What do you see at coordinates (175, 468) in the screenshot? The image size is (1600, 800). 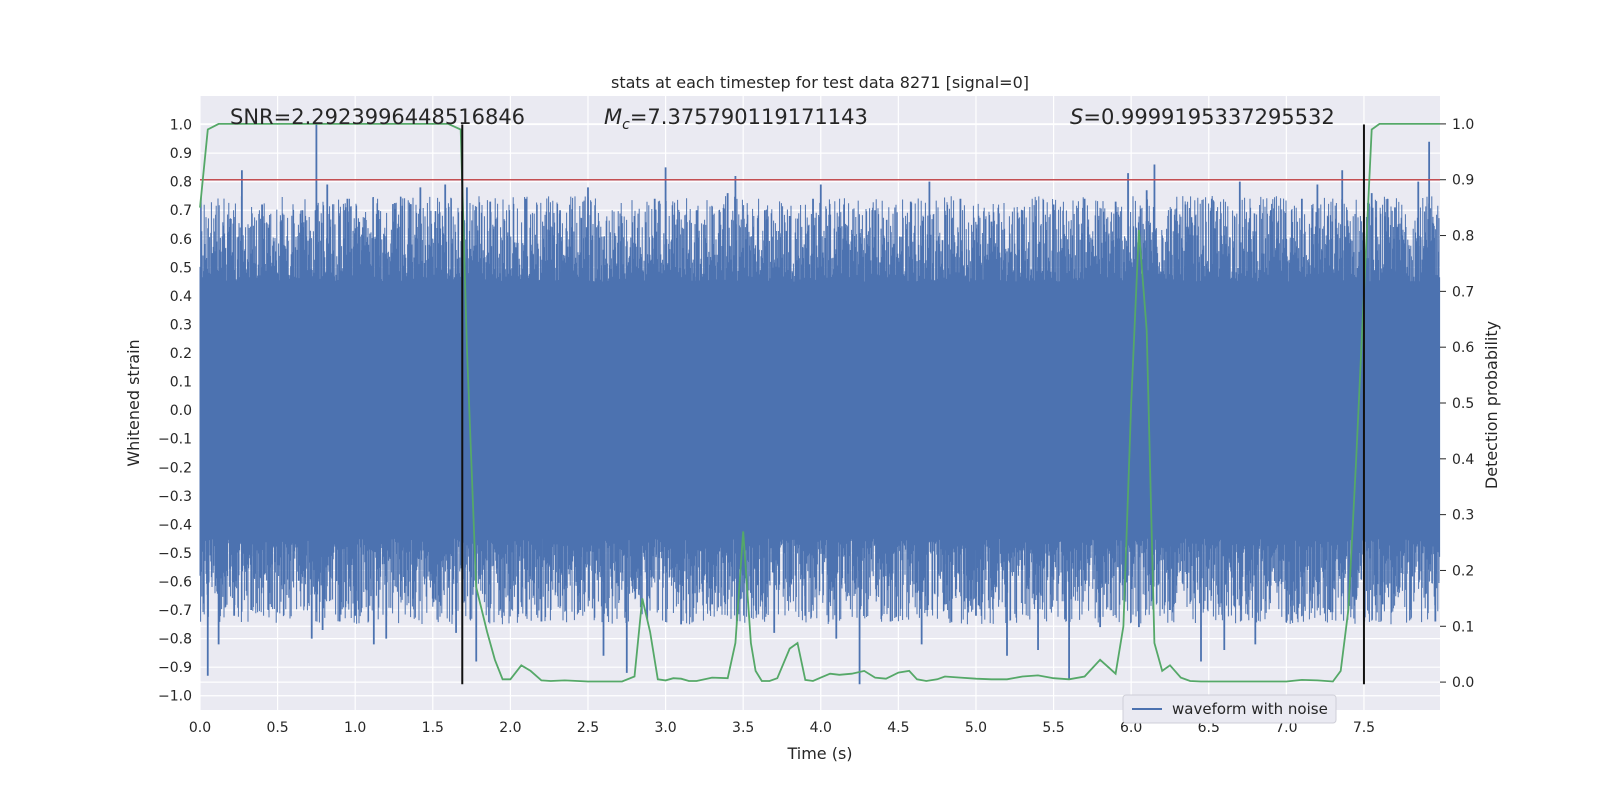 I see `y-tick-label: −0.2` at bounding box center [175, 468].